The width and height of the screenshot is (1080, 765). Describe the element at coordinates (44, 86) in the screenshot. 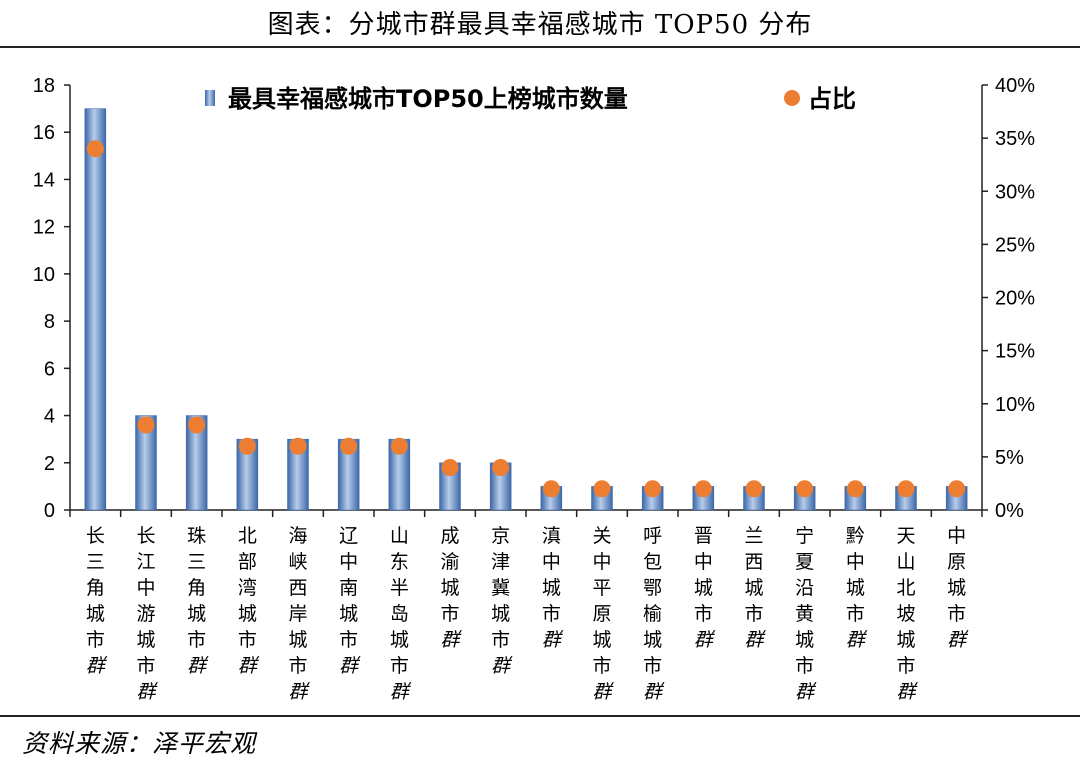

I see `y-tick-label-left: 18` at that location.